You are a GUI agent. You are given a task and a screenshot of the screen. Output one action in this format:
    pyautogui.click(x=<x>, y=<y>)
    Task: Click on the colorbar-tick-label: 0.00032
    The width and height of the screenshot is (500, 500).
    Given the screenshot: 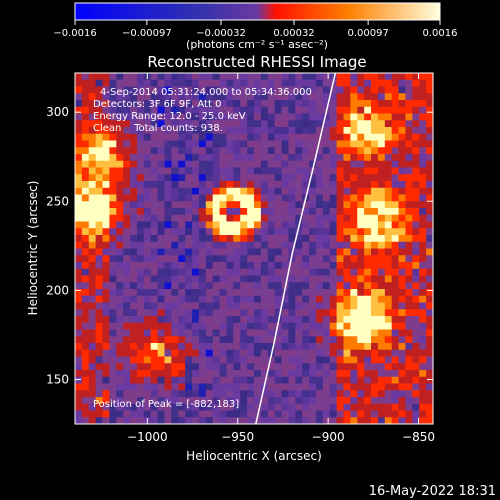 What is the action you would take?
    pyautogui.click(x=293, y=33)
    